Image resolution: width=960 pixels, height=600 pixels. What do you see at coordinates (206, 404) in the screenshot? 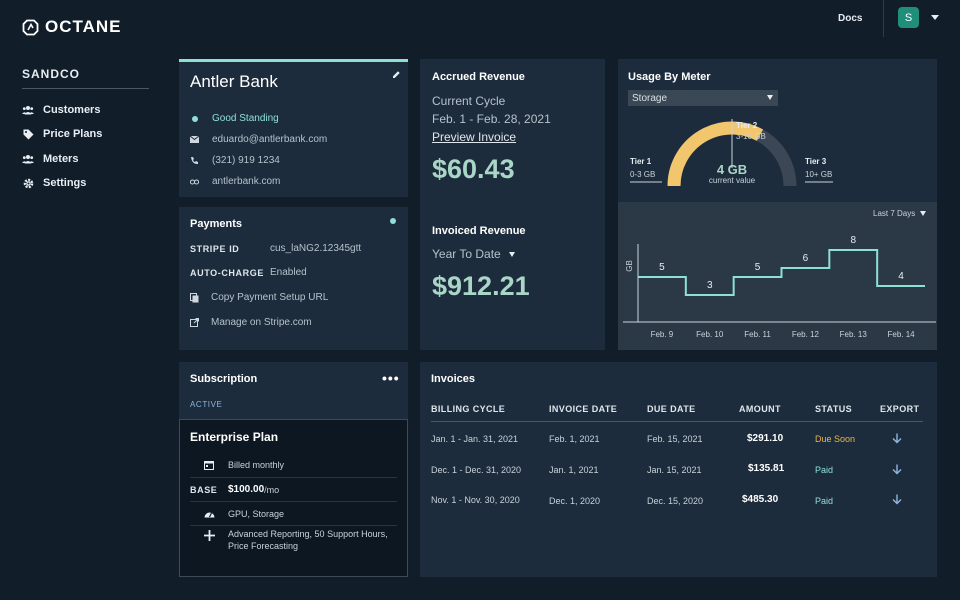
I see `subscription-status: ACTIVE` at bounding box center [206, 404].